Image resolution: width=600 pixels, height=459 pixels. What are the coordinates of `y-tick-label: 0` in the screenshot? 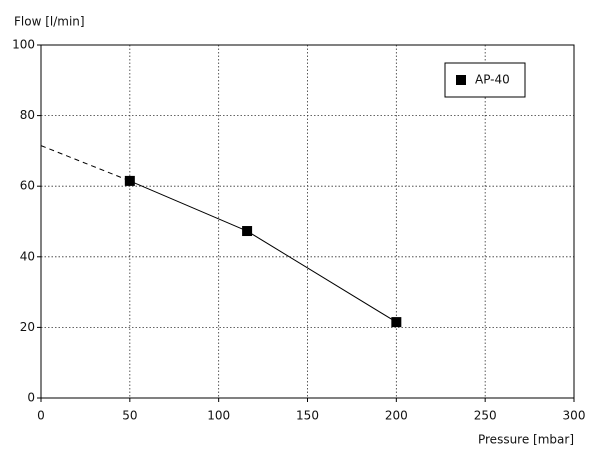 It's located at (31, 398).